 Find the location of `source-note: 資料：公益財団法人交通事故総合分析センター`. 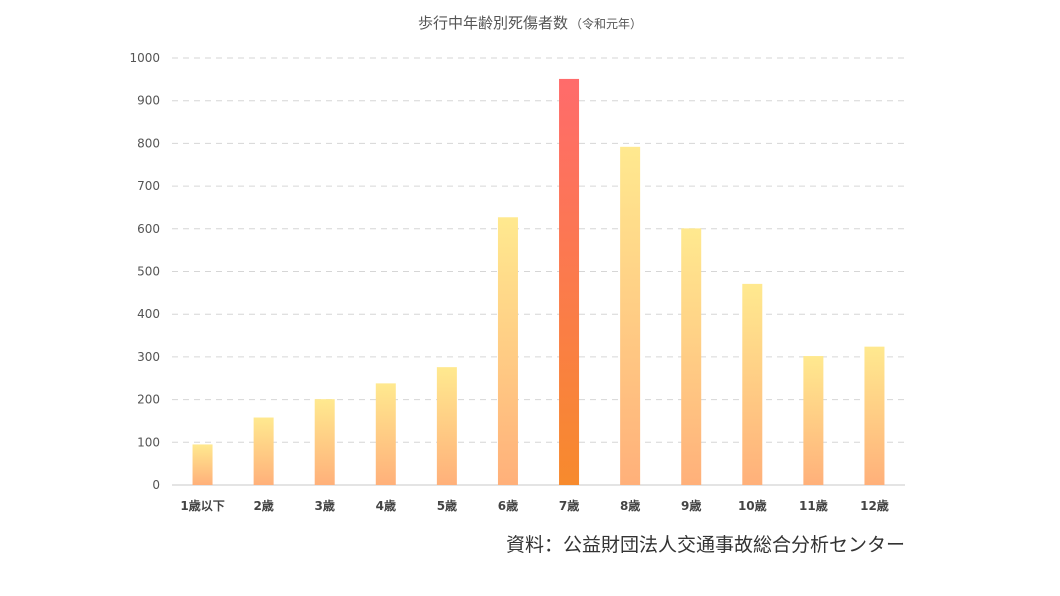

source-note: 資料：公益財団法人交通事故総合分析センター is located at coordinates (705, 545).